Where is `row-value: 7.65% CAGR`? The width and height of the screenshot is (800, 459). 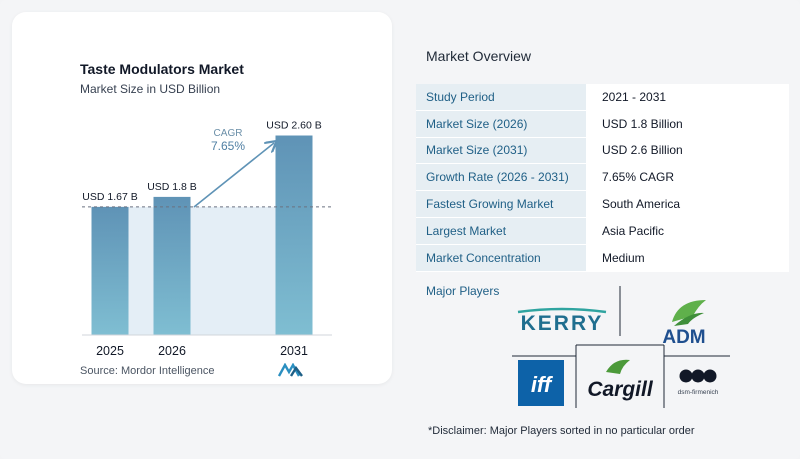
row-value: 7.65% CAGR is located at coordinates (687, 177).